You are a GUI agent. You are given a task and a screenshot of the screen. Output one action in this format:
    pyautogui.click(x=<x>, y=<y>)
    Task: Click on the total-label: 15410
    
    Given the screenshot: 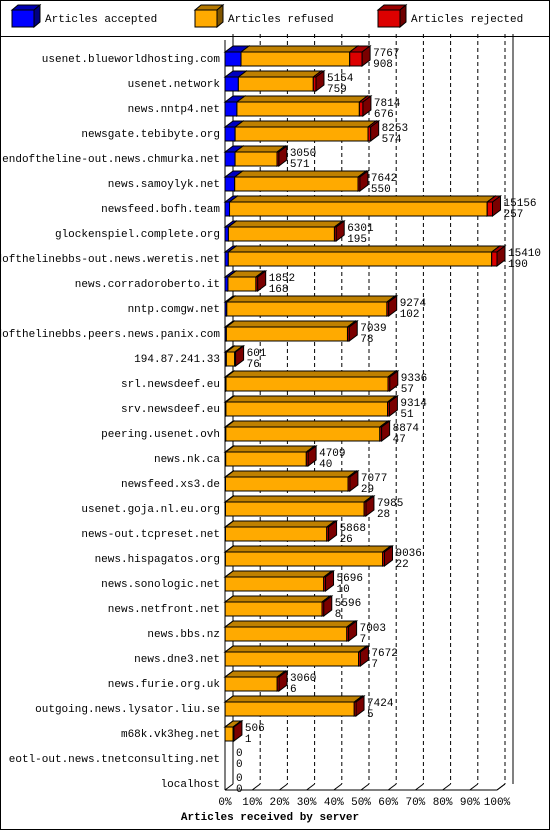 What is the action you would take?
    pyautogui.click(x=524, y=254)
    